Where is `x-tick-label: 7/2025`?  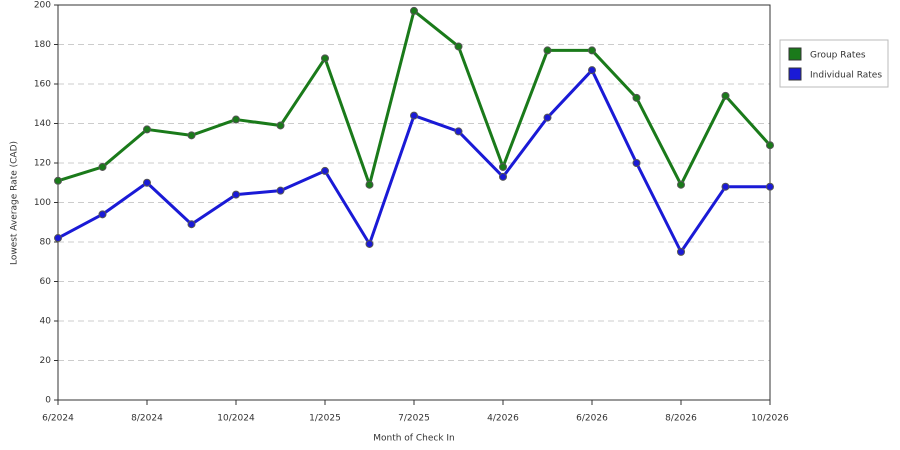
x-tick-label: 7/2025 is located at coordinates (414, 419).